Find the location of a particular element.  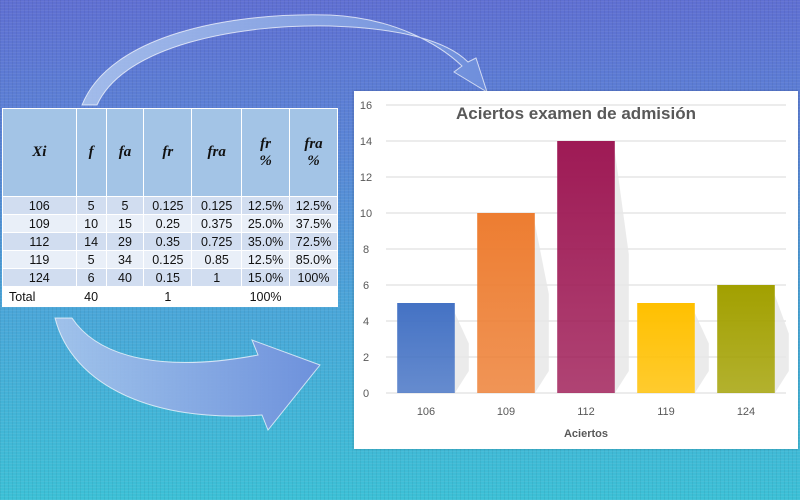

x-axis-ticks: 106 109 112 119 124 is located at coordinates (586, 412).